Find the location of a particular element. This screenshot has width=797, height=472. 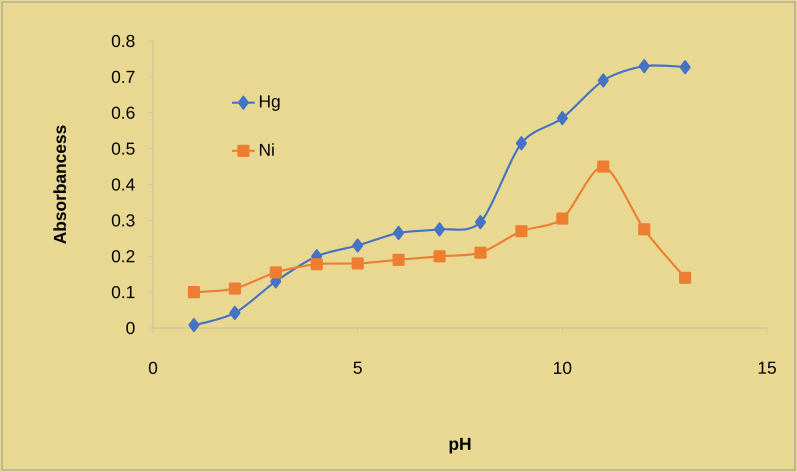

x-axis-title: pH is located at coordinates (460, 446).